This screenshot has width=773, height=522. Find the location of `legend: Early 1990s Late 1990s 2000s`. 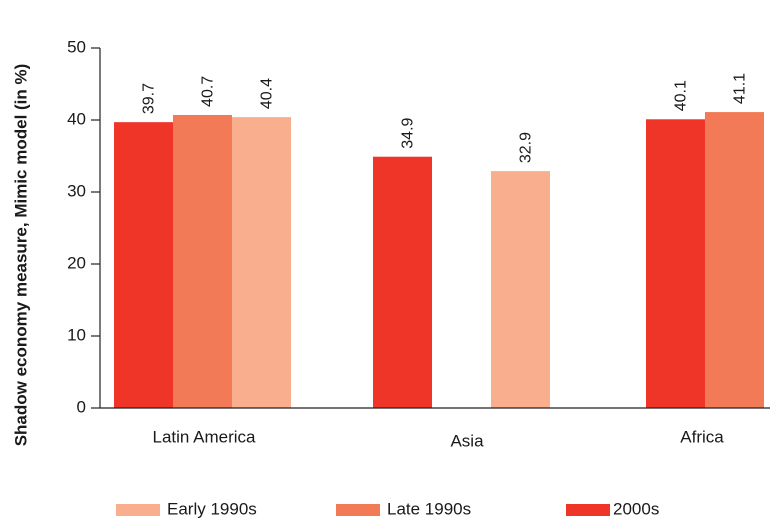

legend: Early 1990s Late 1990s 2000s is located at coordinates (387, 508).